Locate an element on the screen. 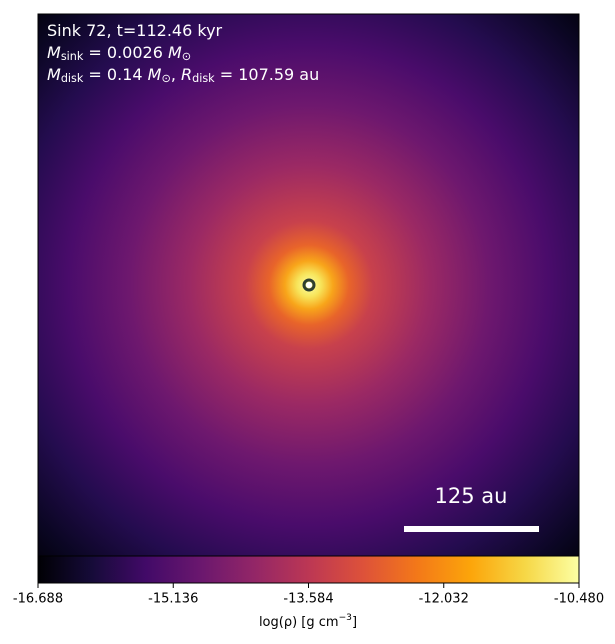  tick-label: -13.584 is located at coordinates (308, 599).